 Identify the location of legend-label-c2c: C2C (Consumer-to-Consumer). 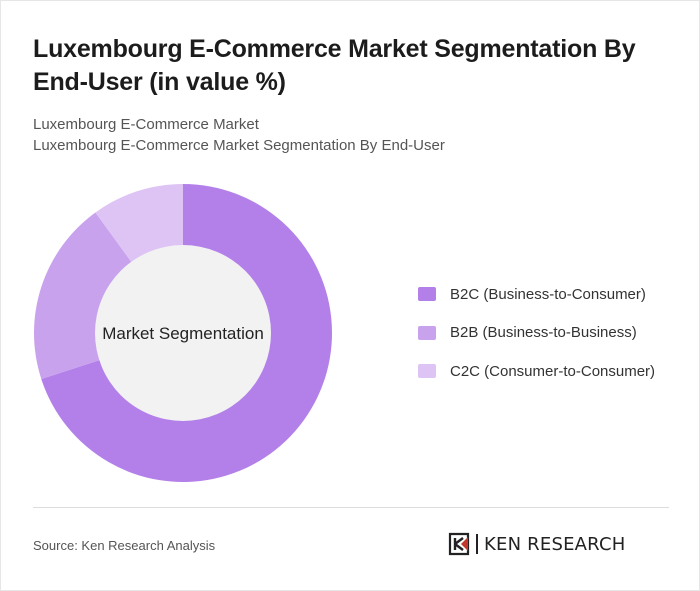
(553, 371).